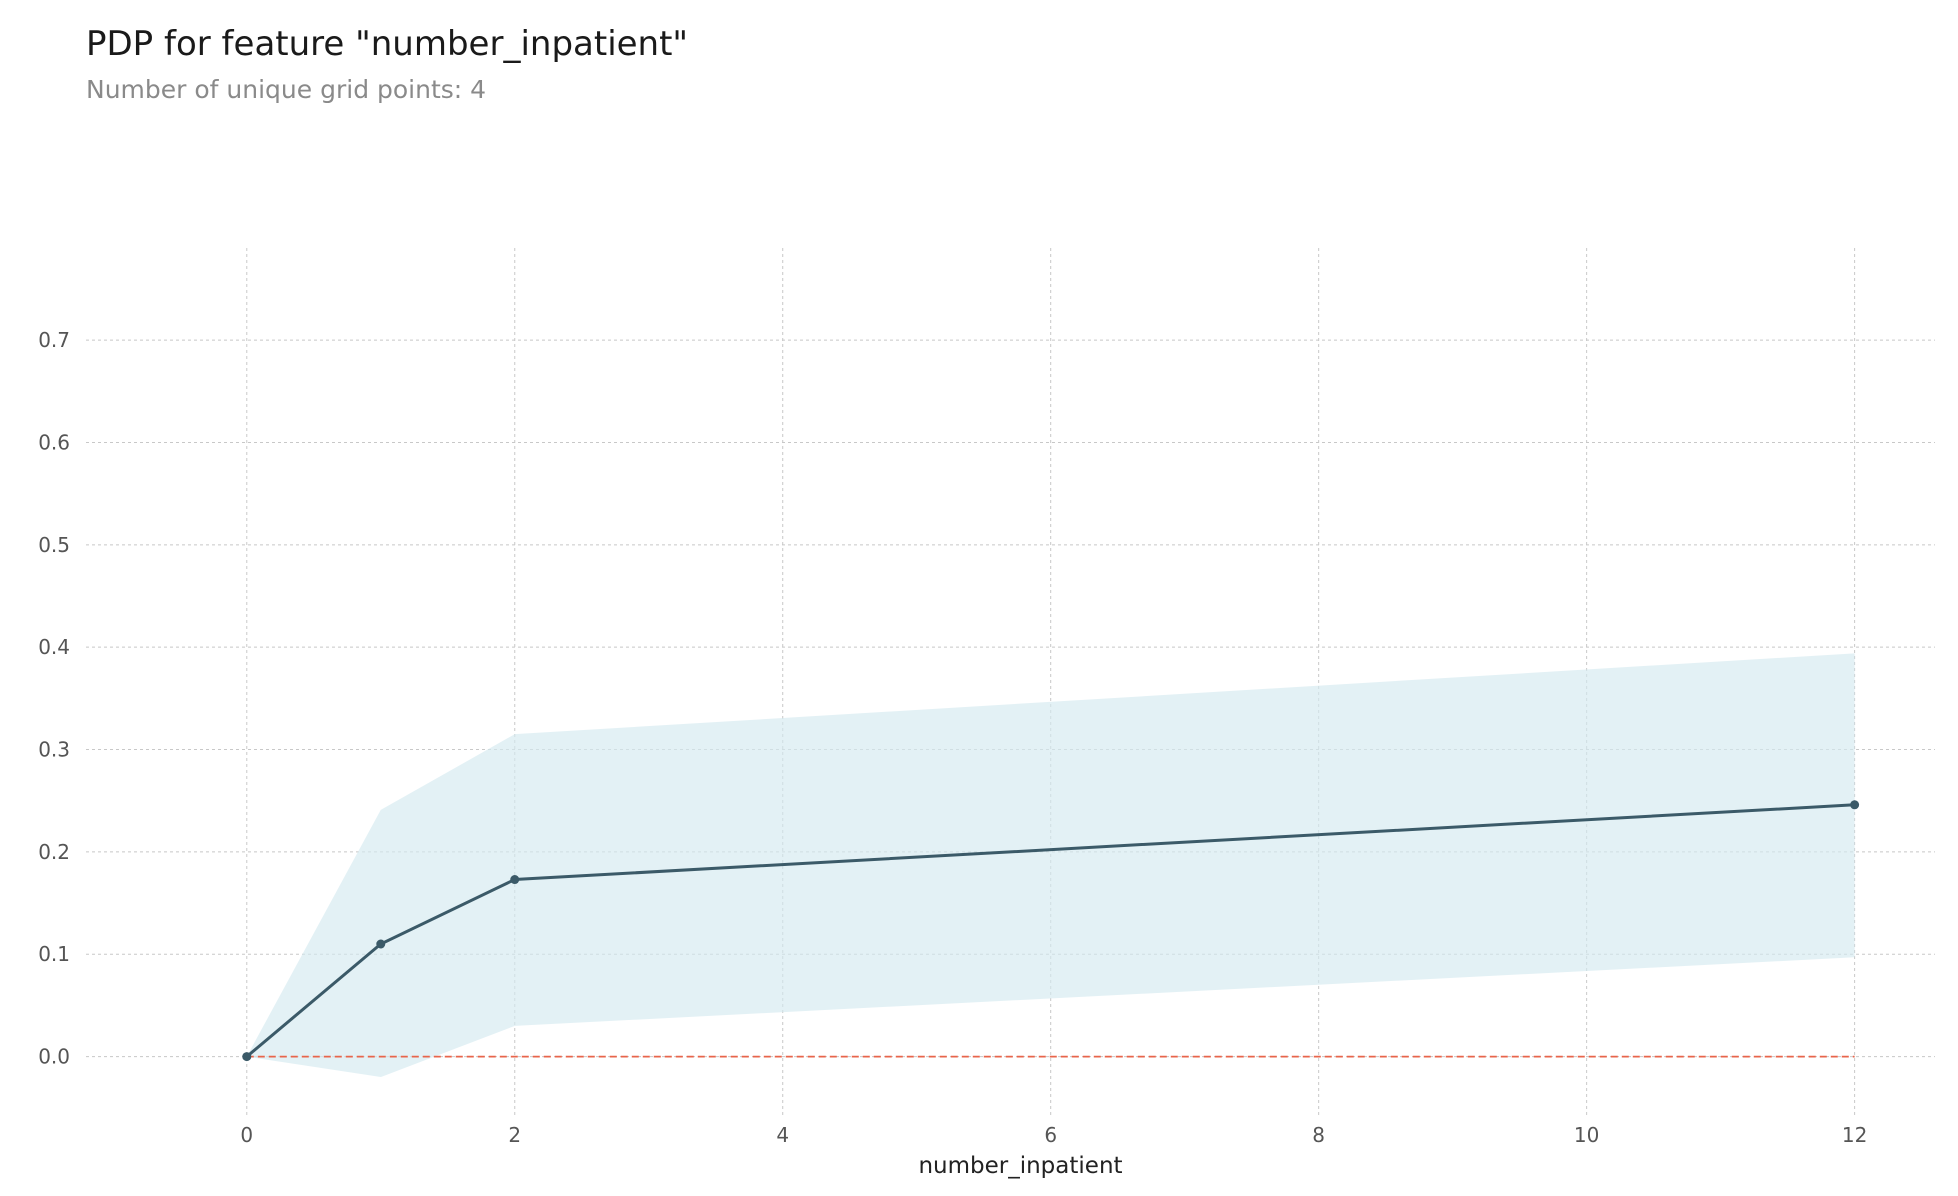 The image size is (1958, 1196). What do you see at coordinates (54, 954) in the screenshot?
I see `y-tick-label: 0.1` at bounding box center [54, 954].